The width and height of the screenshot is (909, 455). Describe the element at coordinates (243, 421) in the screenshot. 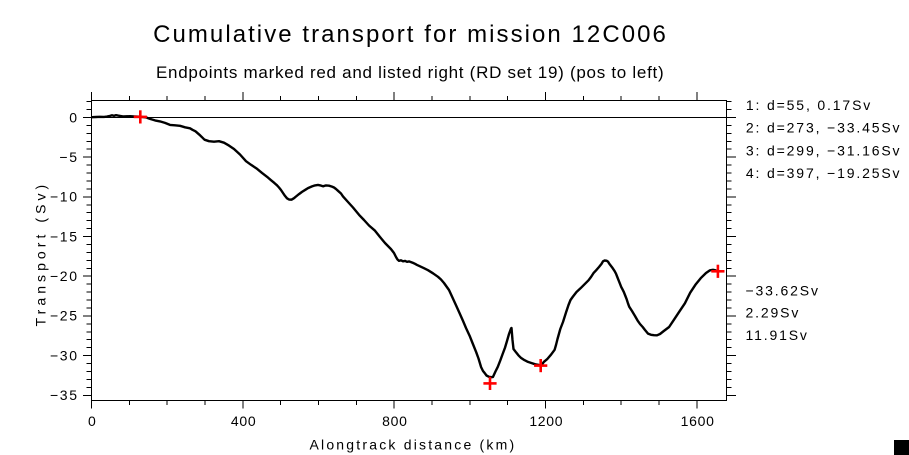

I see `svg-text: 400` at that location.